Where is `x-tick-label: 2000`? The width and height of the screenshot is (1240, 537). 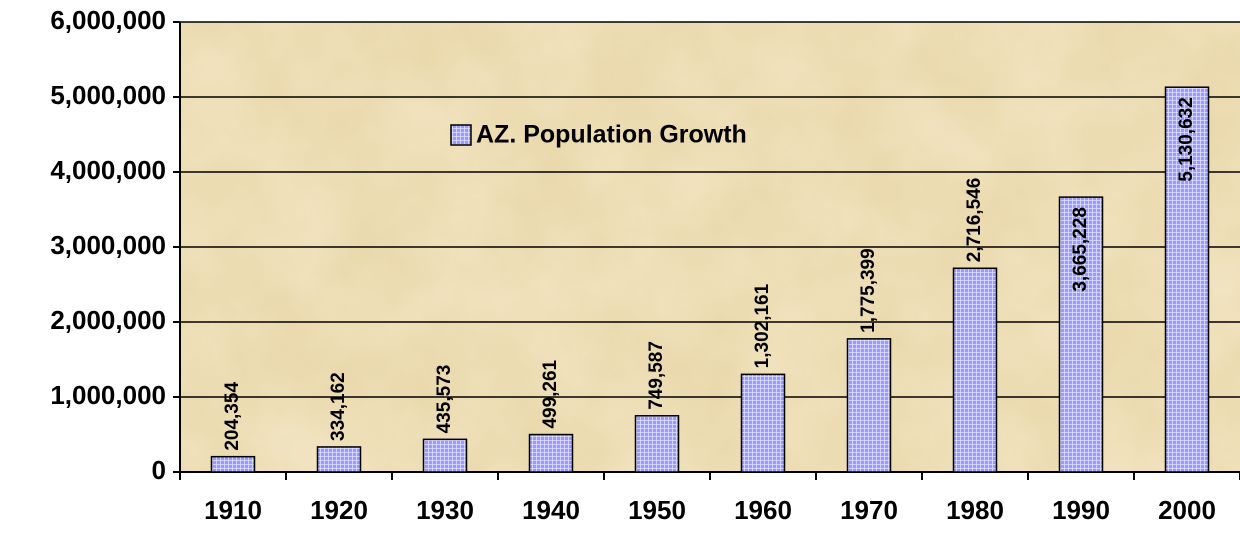
x-tick-label: 2000 is located at coordinates (1187, 510).